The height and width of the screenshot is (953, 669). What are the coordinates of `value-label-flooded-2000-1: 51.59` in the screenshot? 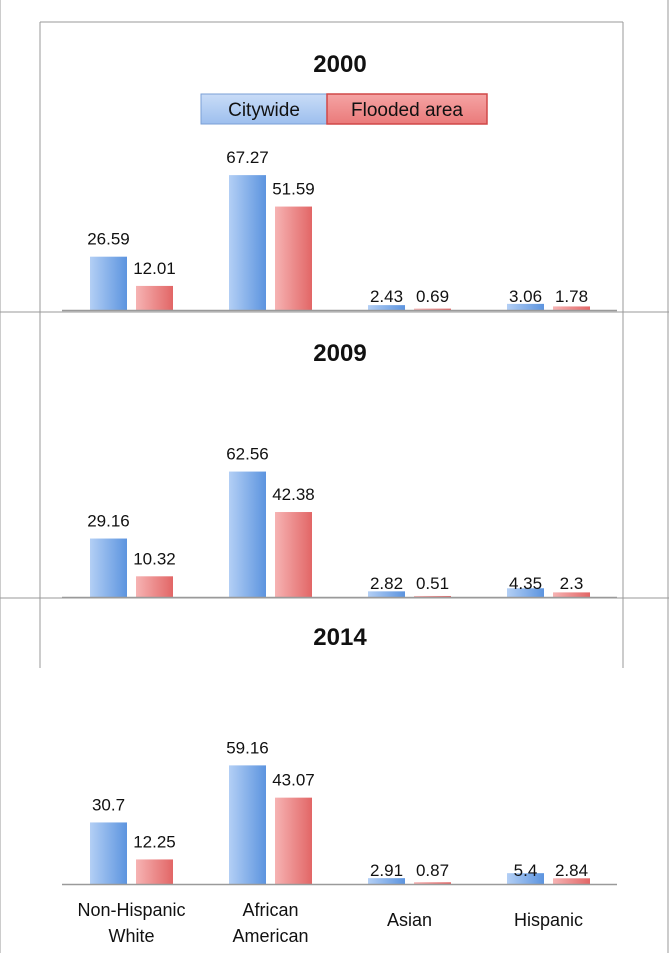 It's located at (293, 189).